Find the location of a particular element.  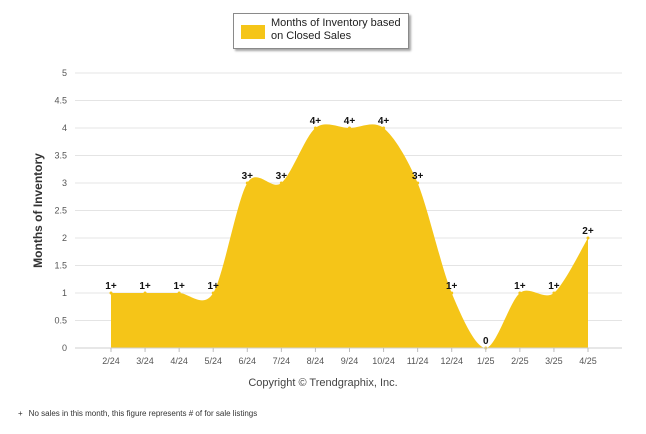

y-tick-label: 2 is located at coordinates (64, 238).